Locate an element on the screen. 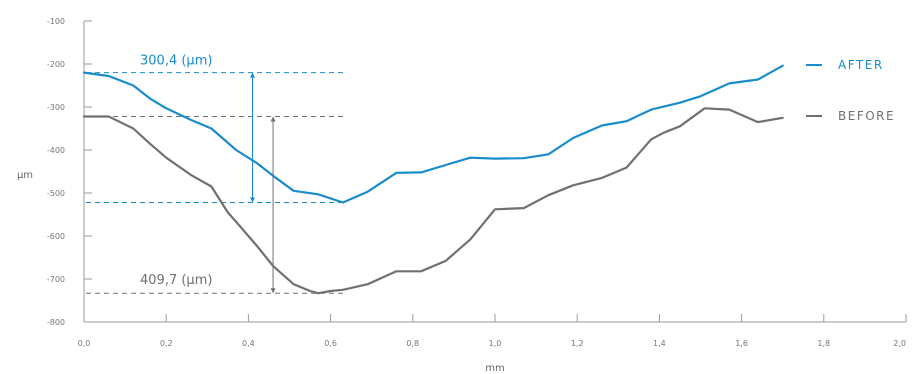  legend-label-before: BEFORE is located at coordinates (866, 116).